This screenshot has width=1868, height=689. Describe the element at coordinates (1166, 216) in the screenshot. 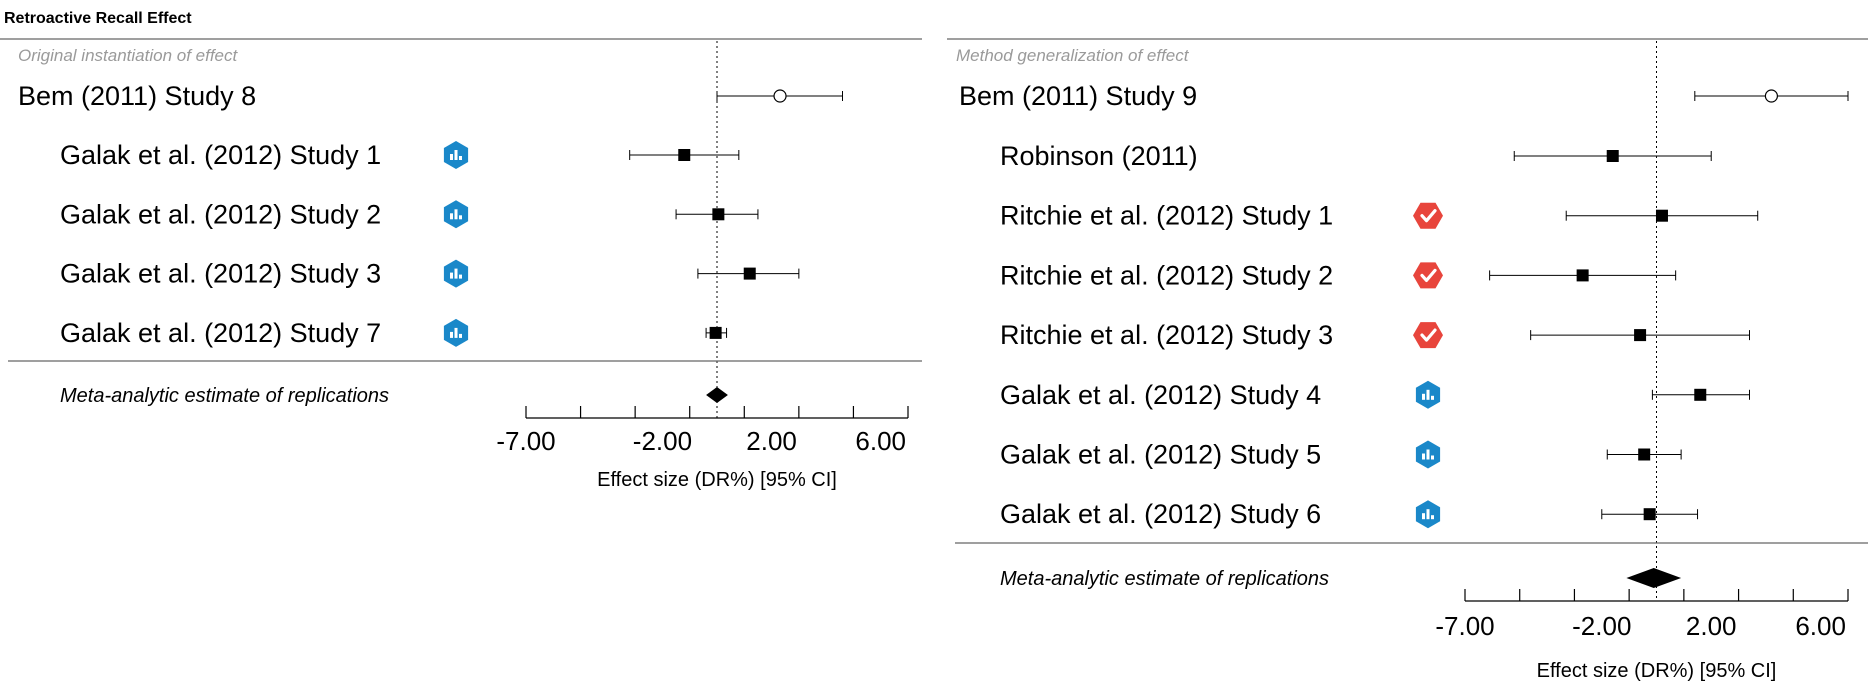

I see `replication-label: Ritchie et al. (2012) Study 1` at that location.